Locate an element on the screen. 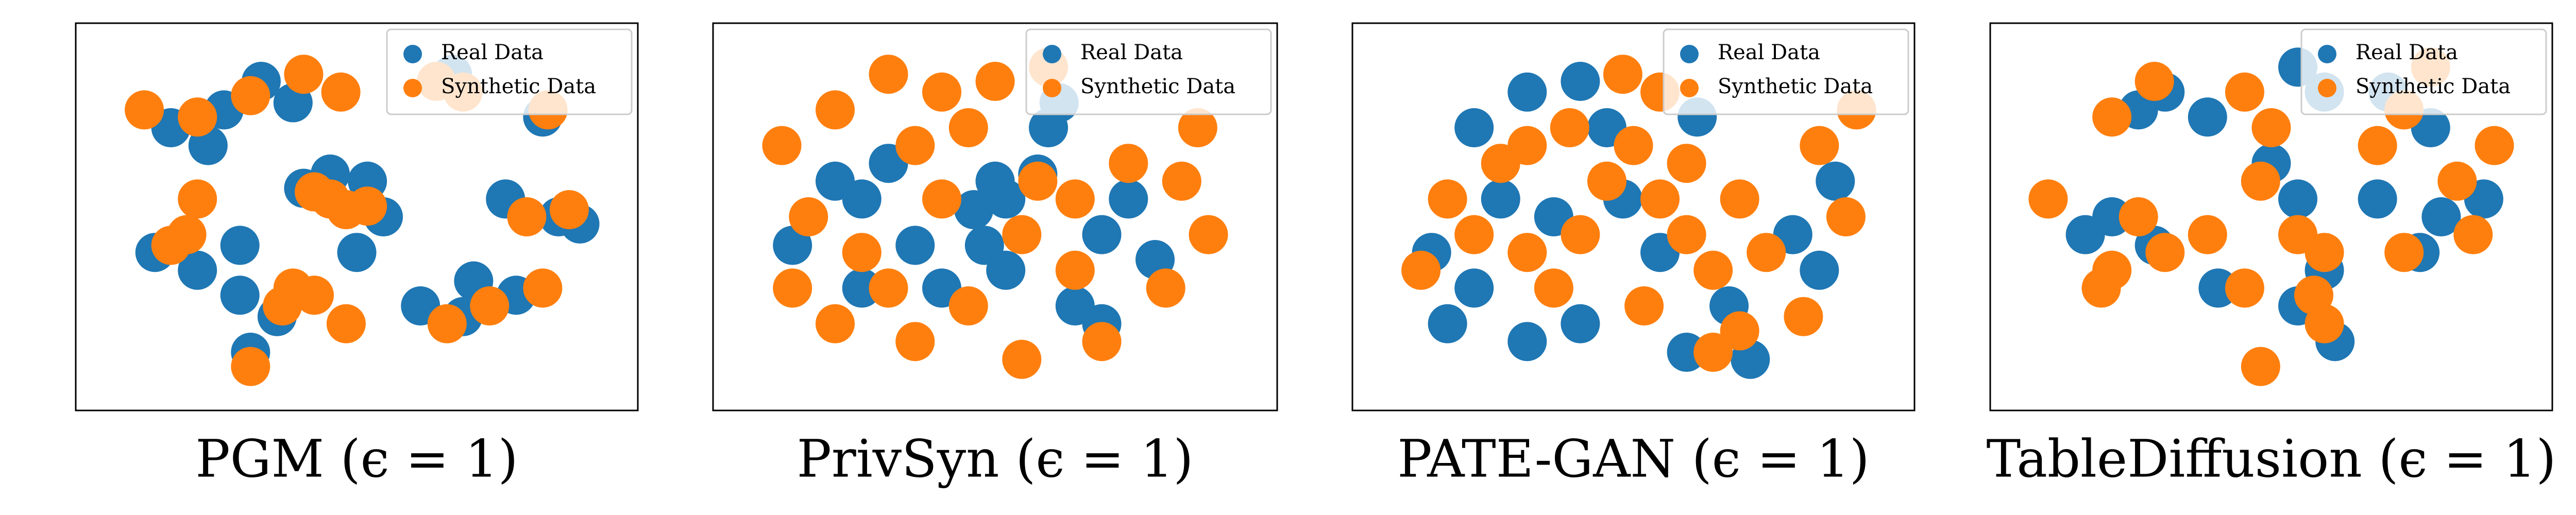  panel-caption: PGM (ϵ = 1) is located at coordinates (356, 459).